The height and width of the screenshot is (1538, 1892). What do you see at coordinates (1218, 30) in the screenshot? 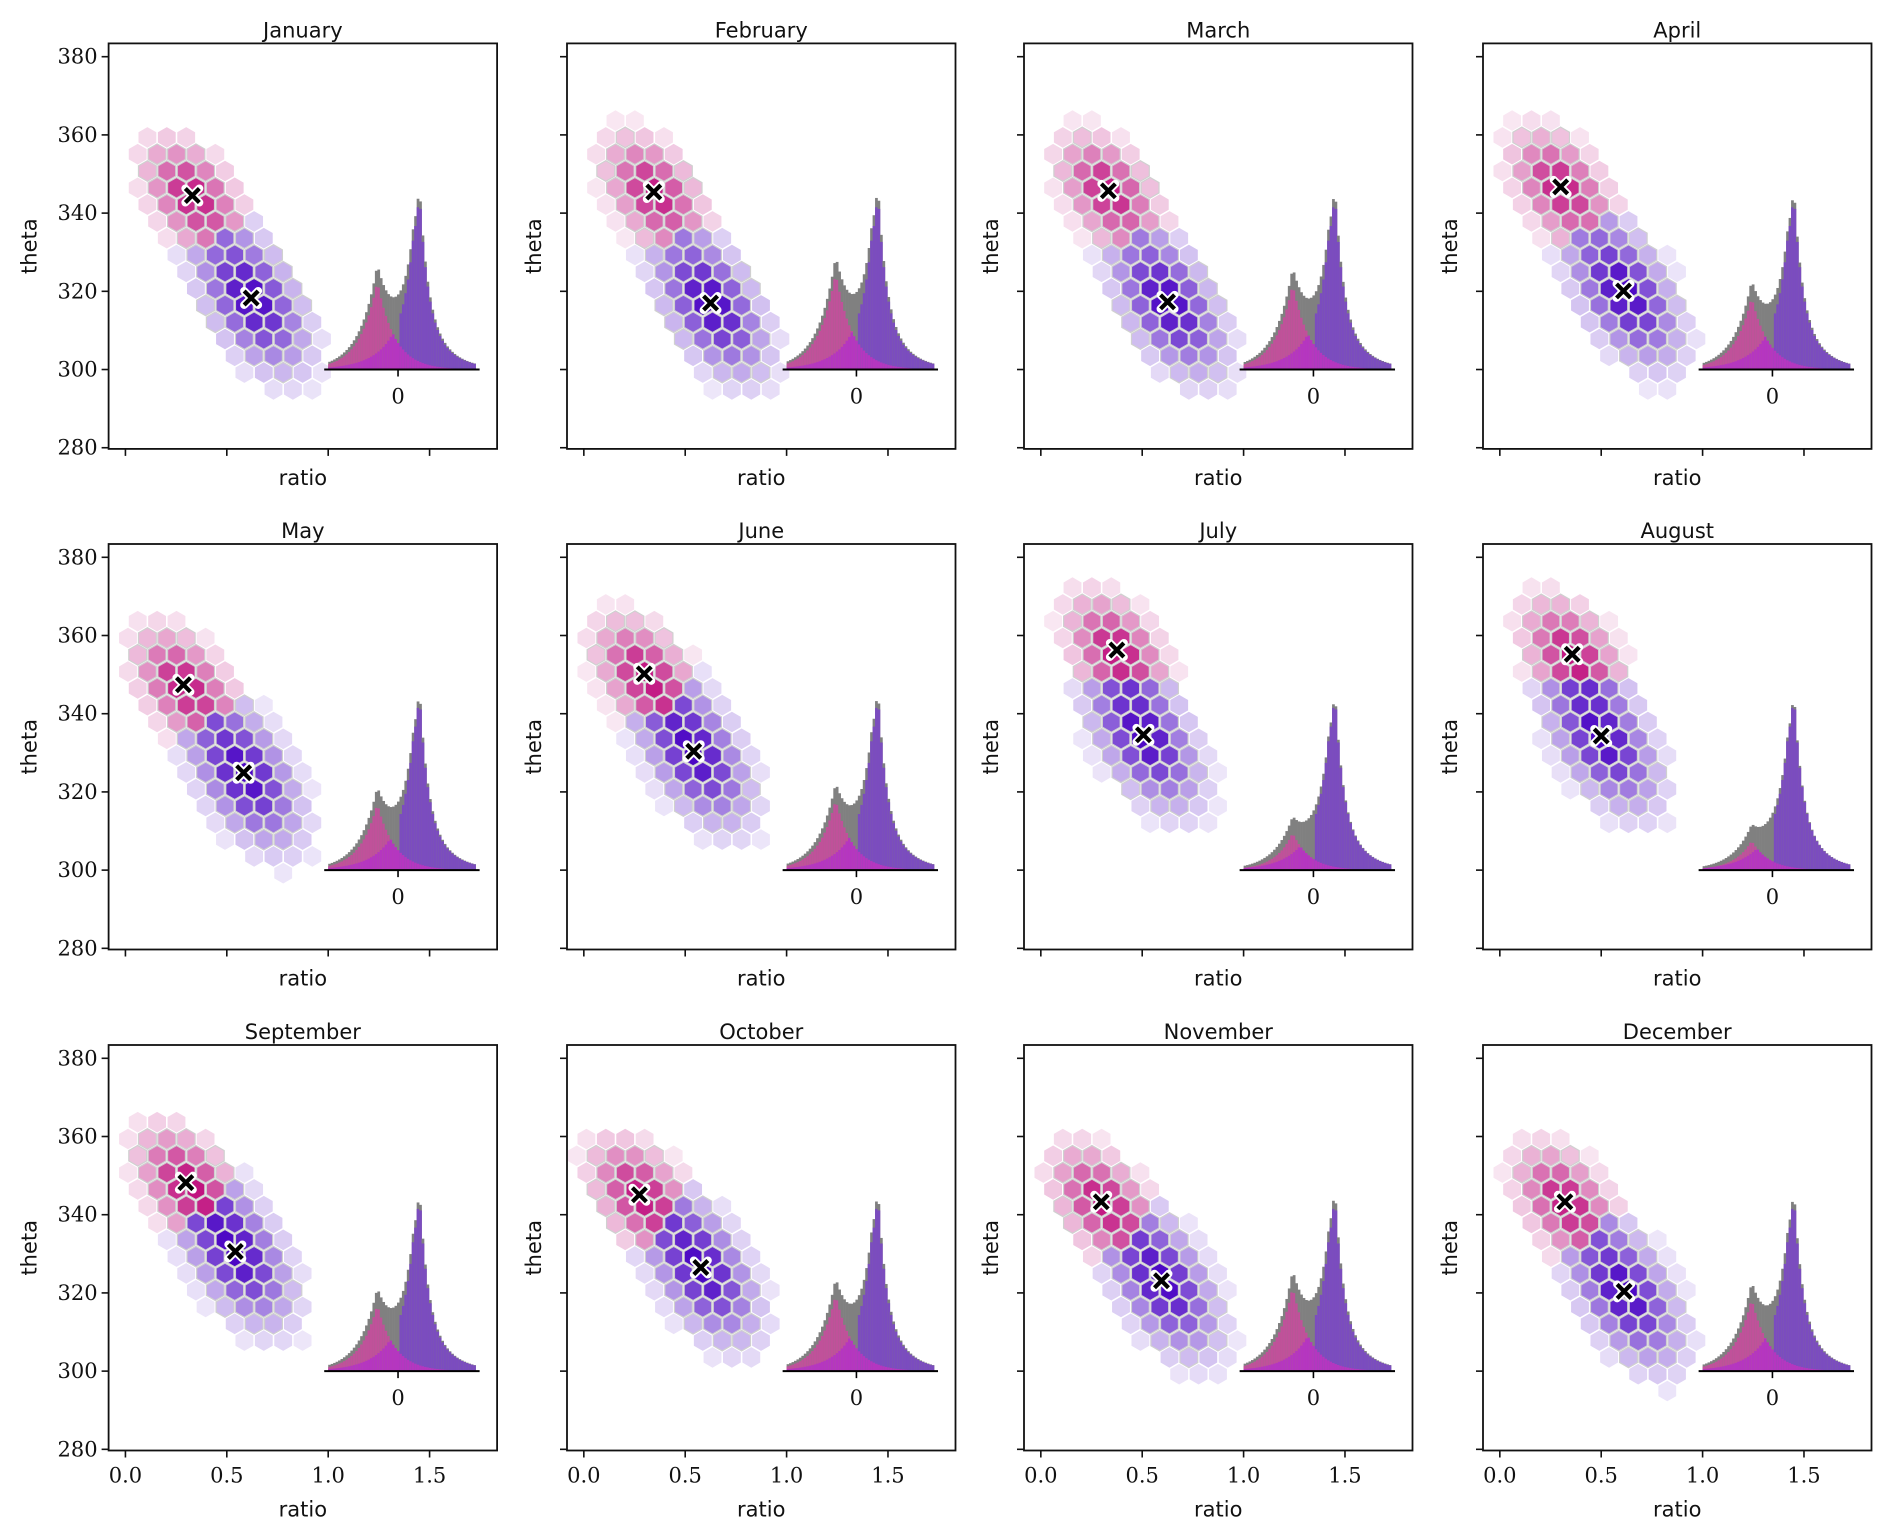
I see `subplot-title: March` at bounding box center [1218, 30].